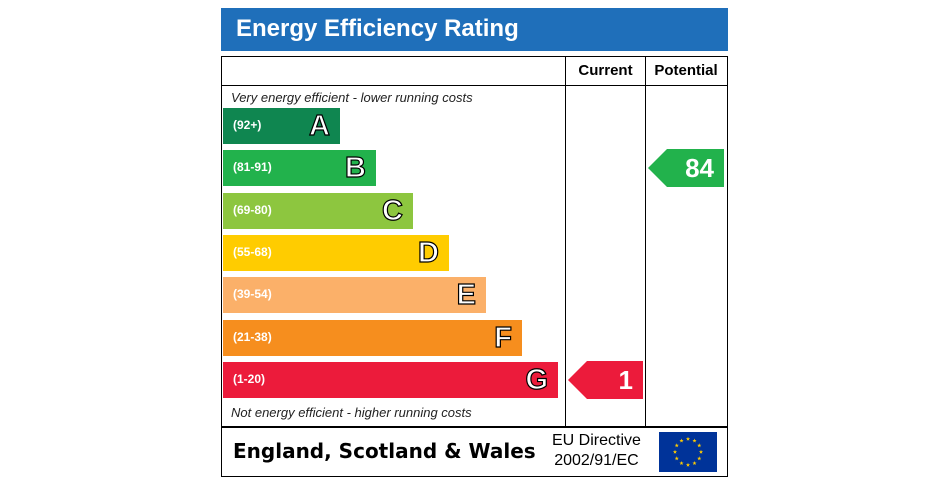 The image size is (950, 480). Describe the element at coordinates (474, 426) in the screenshot. I see `footer-divider` at that location.